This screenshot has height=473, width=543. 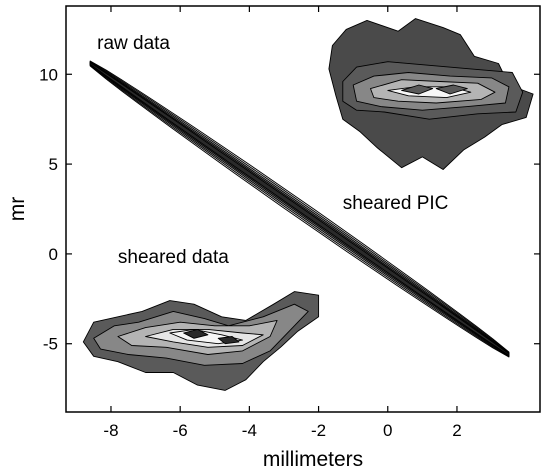 I want to click on x-tick-label: -2, so click(x=318, y=430).